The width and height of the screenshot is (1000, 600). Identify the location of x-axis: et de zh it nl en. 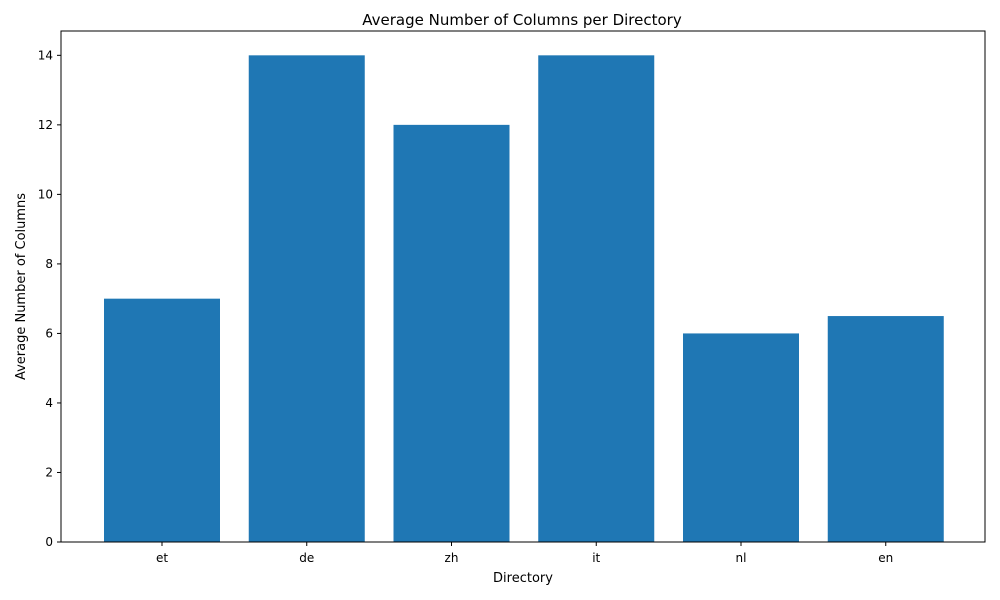
(524, 553).